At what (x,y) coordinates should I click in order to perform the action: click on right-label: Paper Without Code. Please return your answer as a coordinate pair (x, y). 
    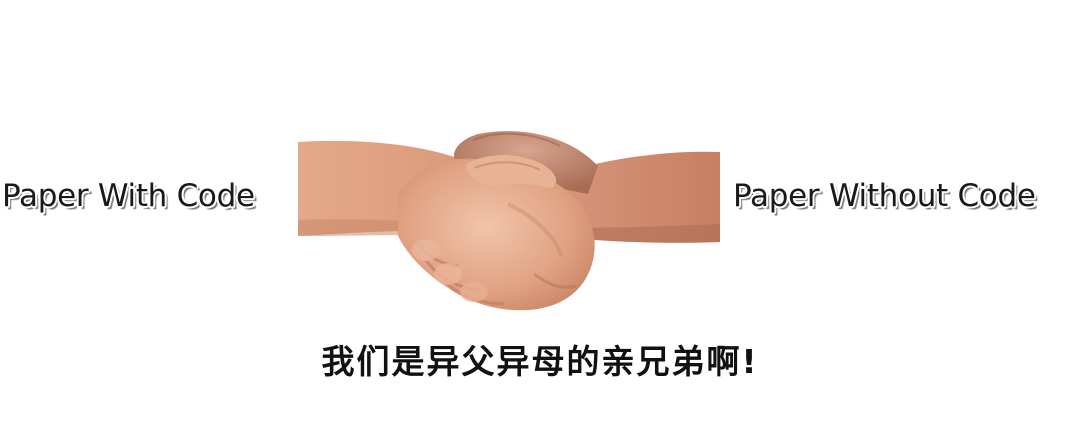
    Looking at the image, I should click on (884, 196).